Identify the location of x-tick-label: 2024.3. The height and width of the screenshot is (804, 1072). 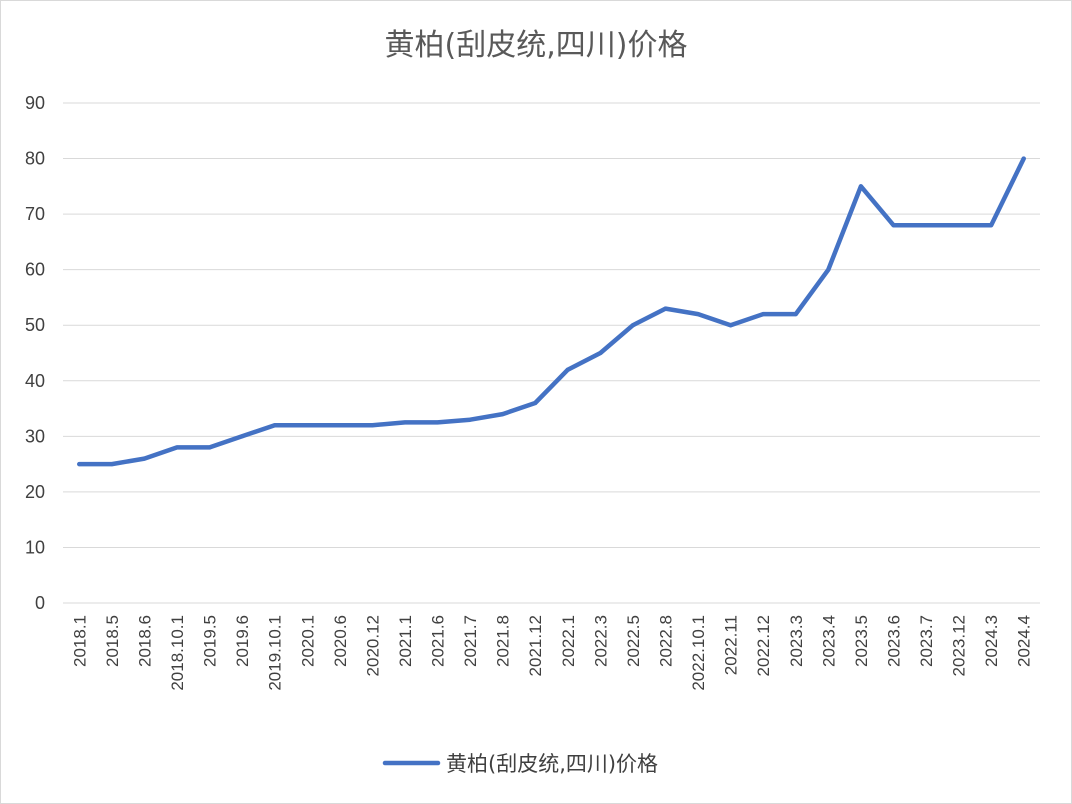
(991, 641).